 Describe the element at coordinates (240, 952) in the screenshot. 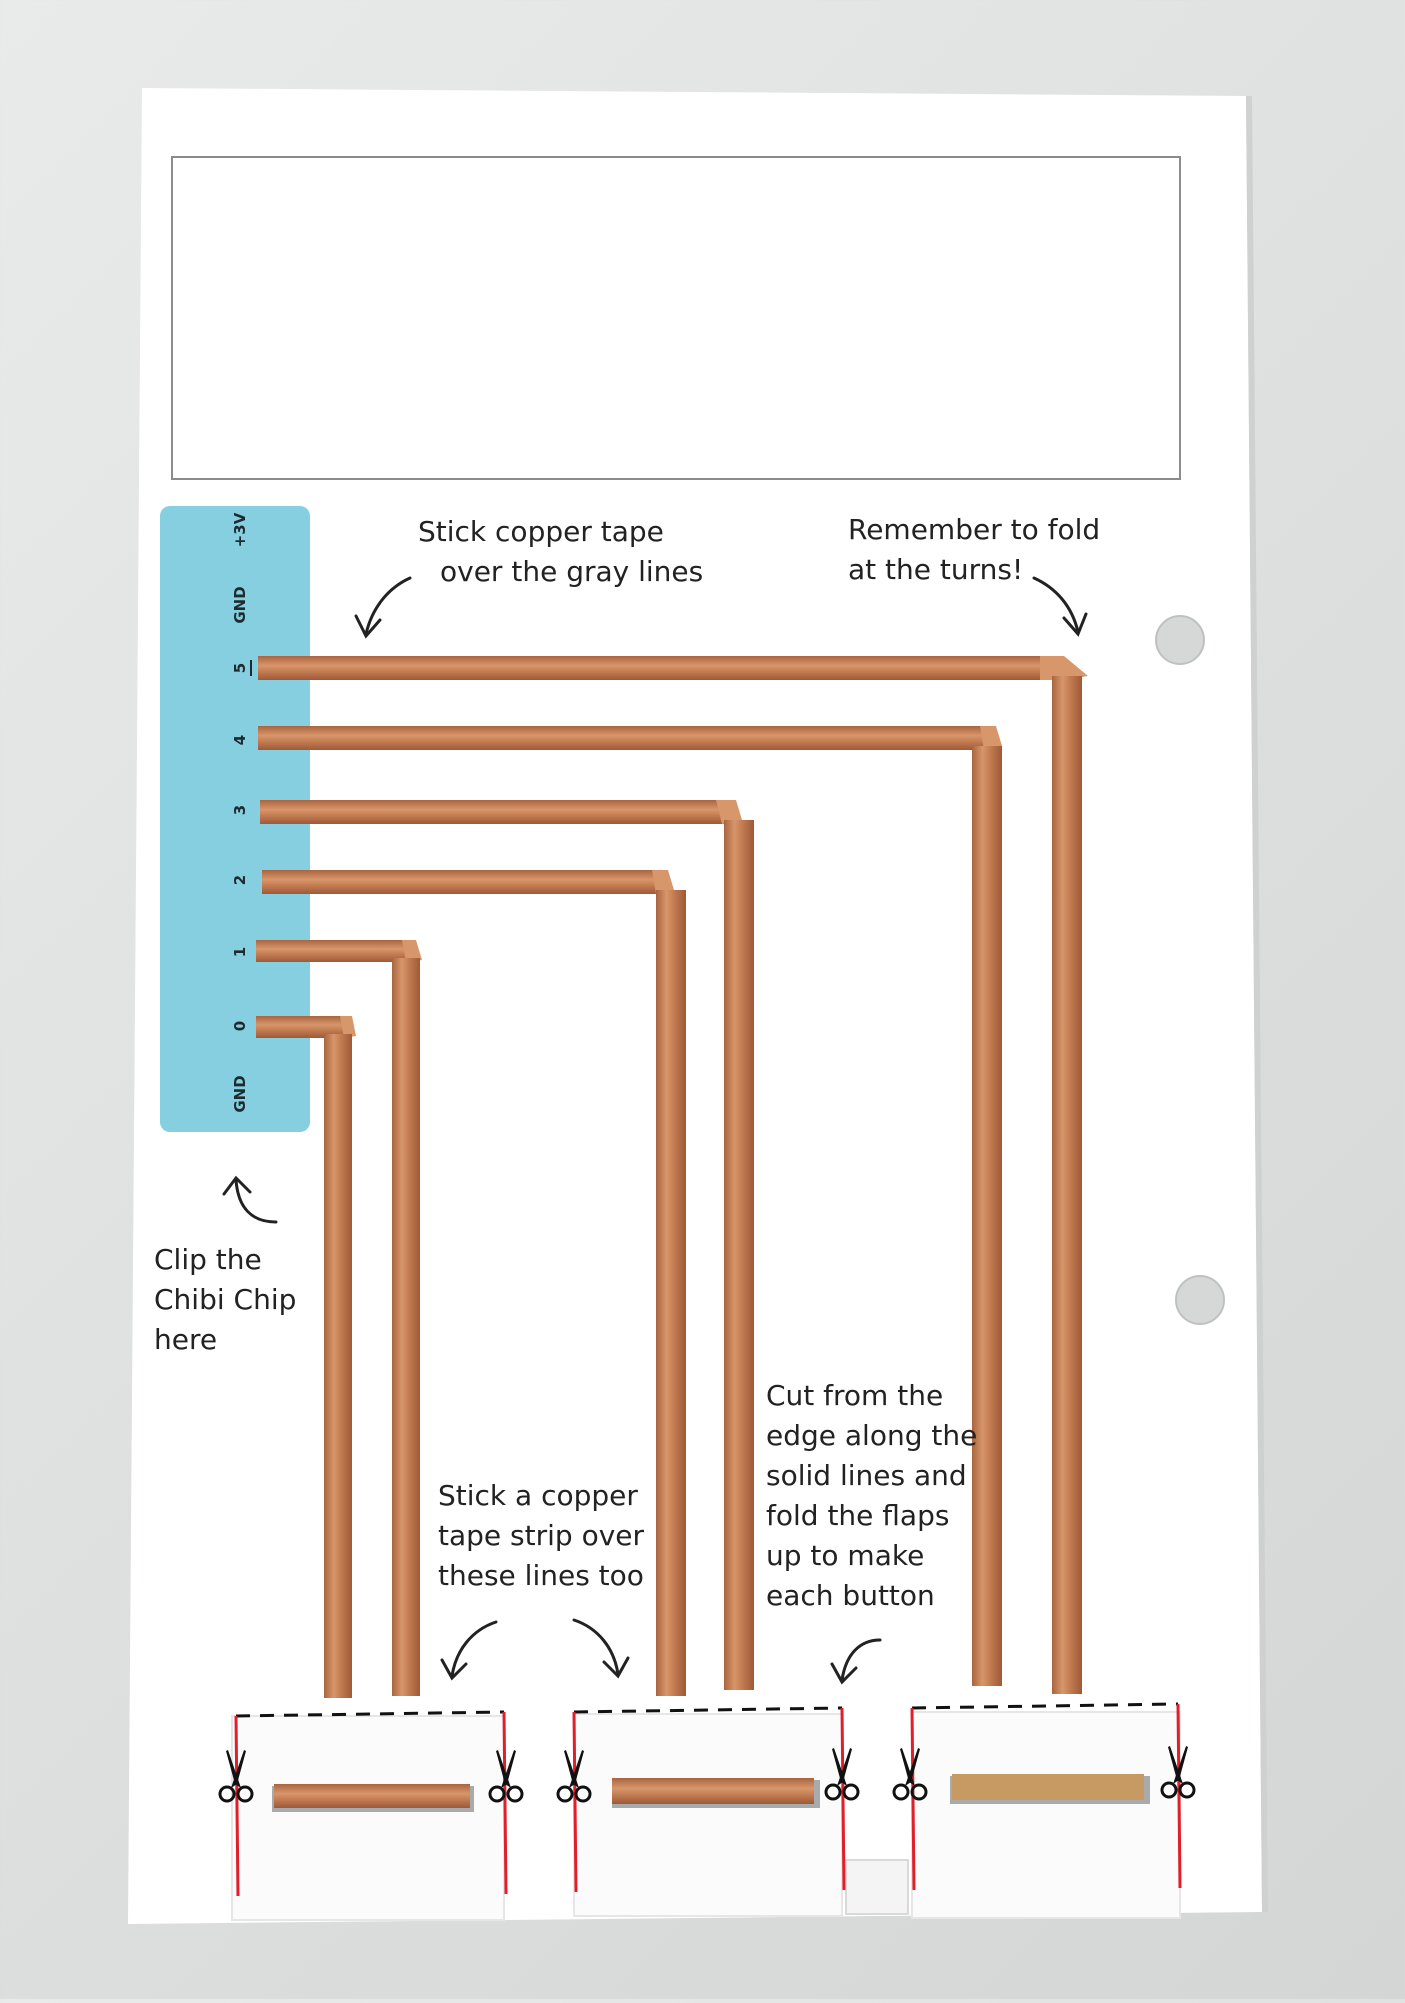

I see `chip-pin-label: 1` at that location.